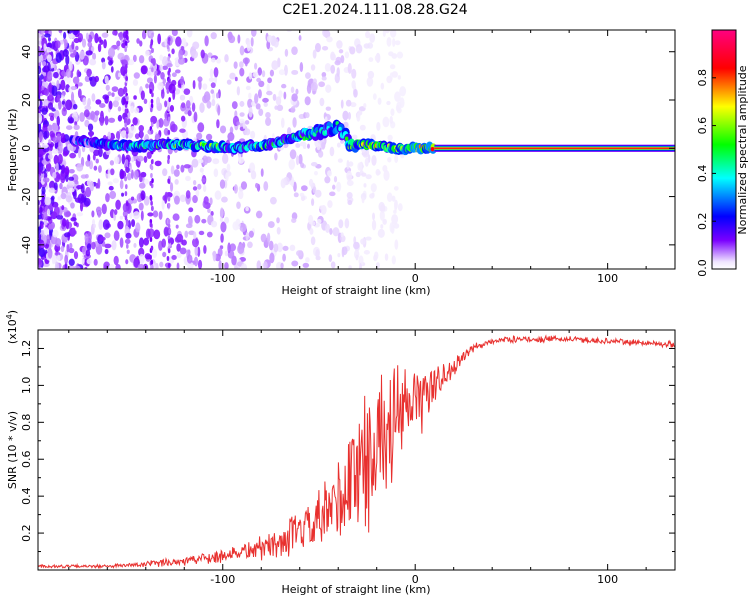 Image resolution: width=750 pixels, height=600 pixels. I want to click on colorbar-tick-label: 0.2, so click(702, 221).